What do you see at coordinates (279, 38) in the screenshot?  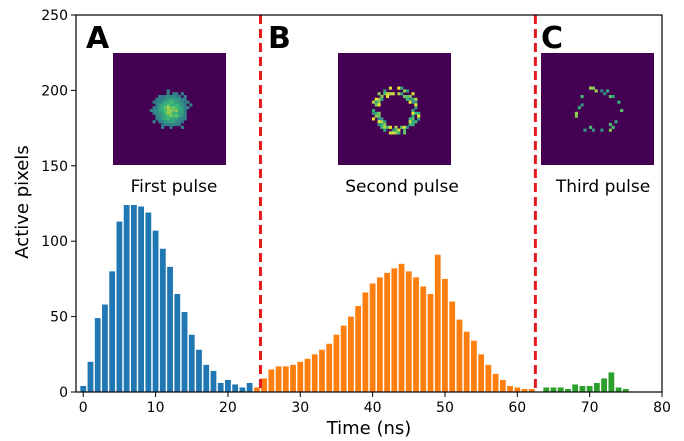 I see `svg-text: B` at bounding box center [279, 38].